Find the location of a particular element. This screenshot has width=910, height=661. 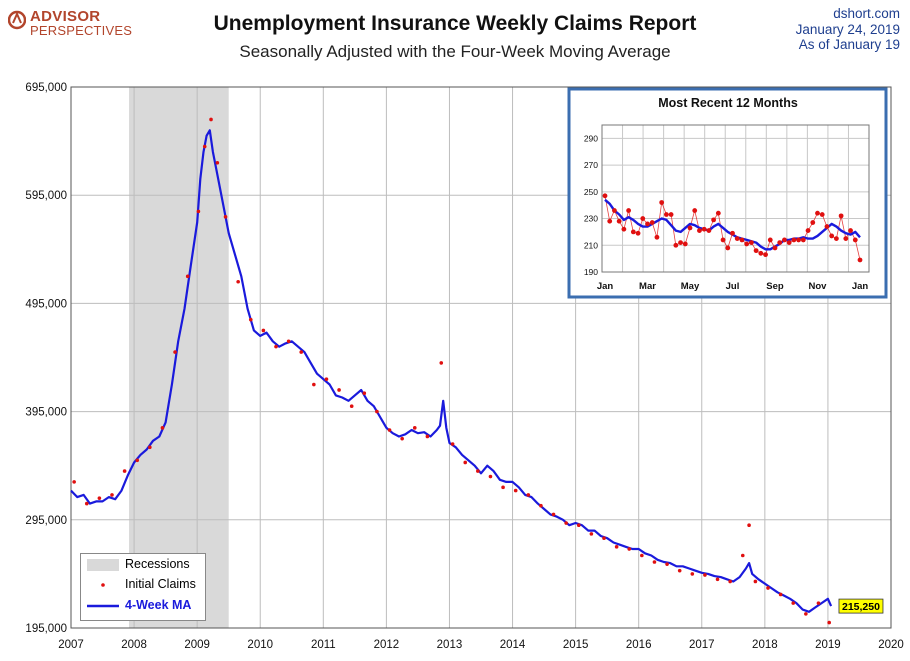

source-site: dshort.com is located at coordinates (866, 13).